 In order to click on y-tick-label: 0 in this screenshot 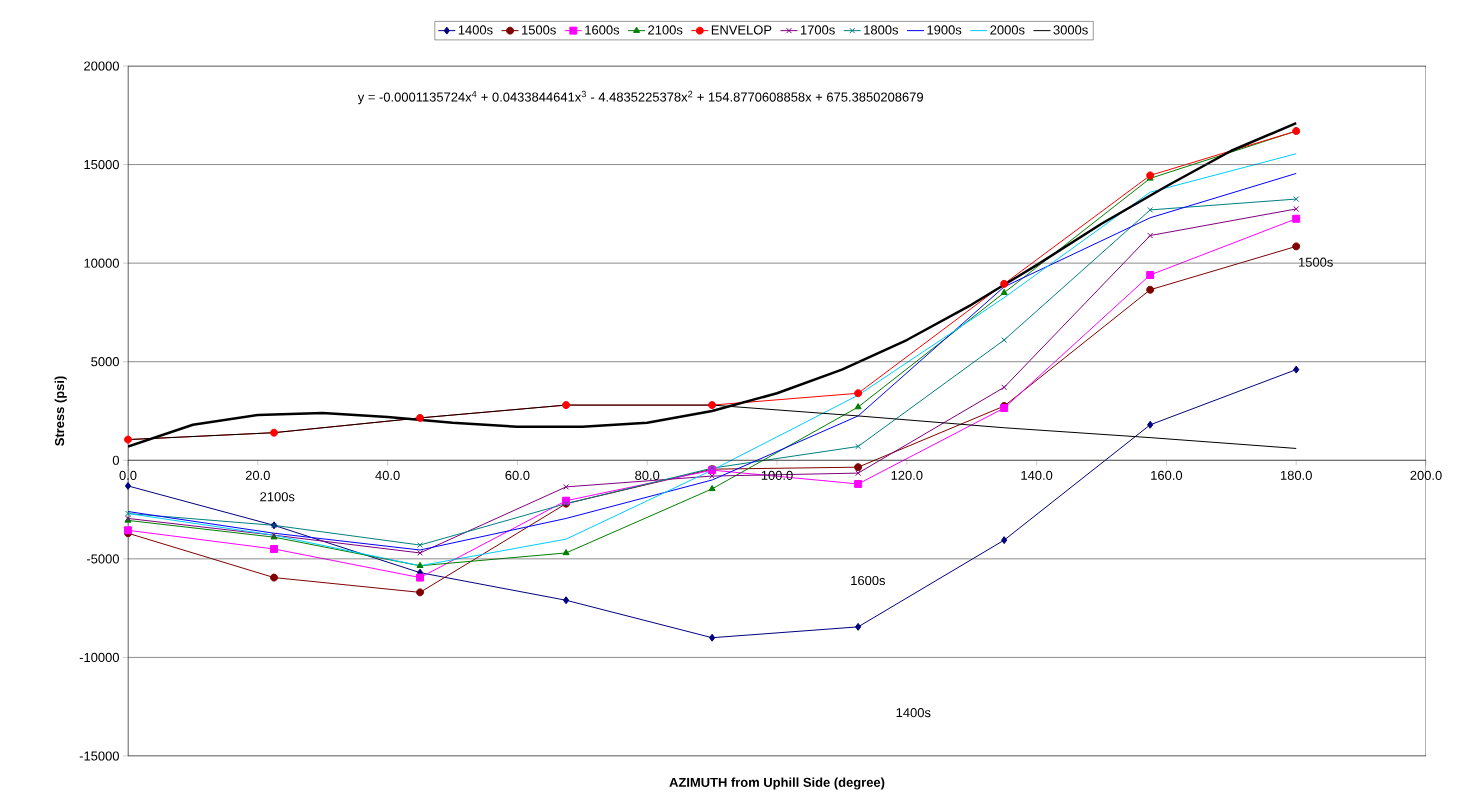, I will do `click(115, 460)`.